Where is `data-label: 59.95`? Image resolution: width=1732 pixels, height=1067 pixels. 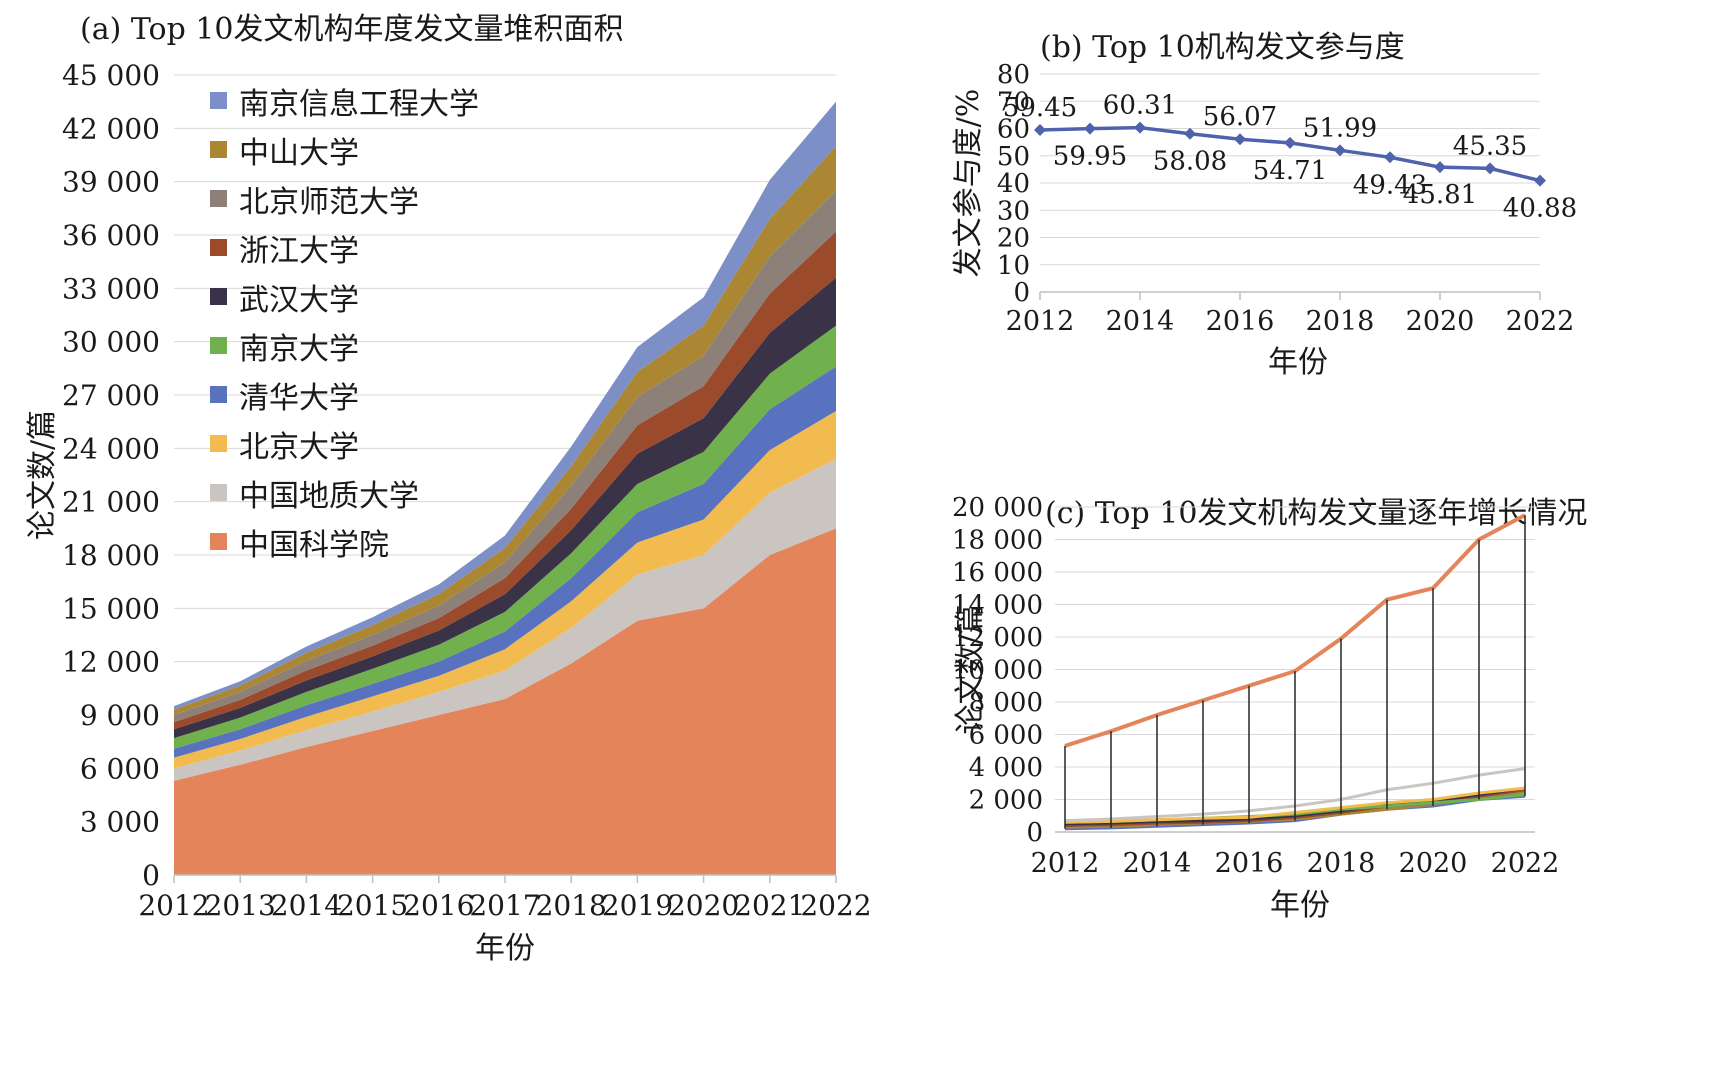 data-label: 59.95 is located at coordinates (1090, 157).